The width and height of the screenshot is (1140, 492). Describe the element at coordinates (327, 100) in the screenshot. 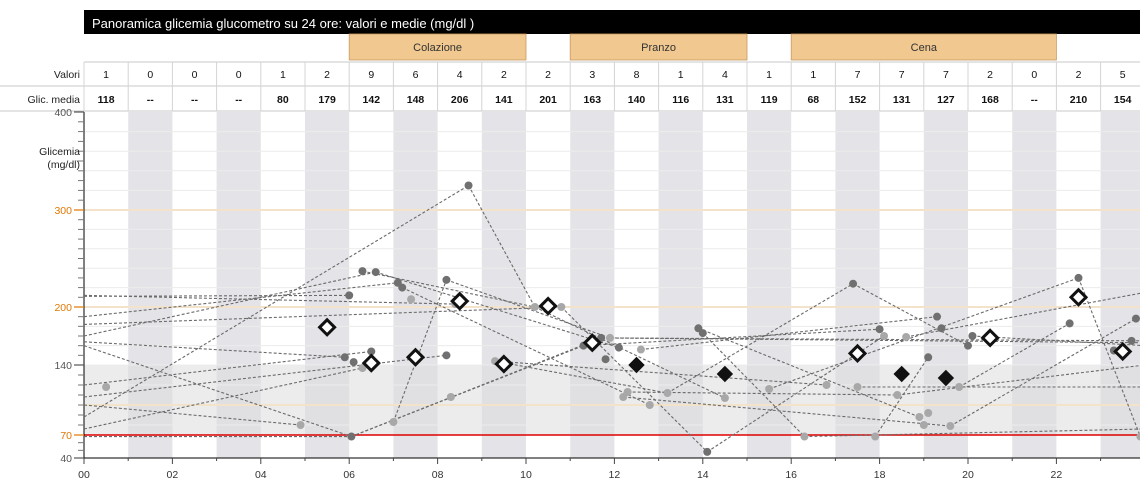

I see `hourly-mean-cell: 179` at that location.